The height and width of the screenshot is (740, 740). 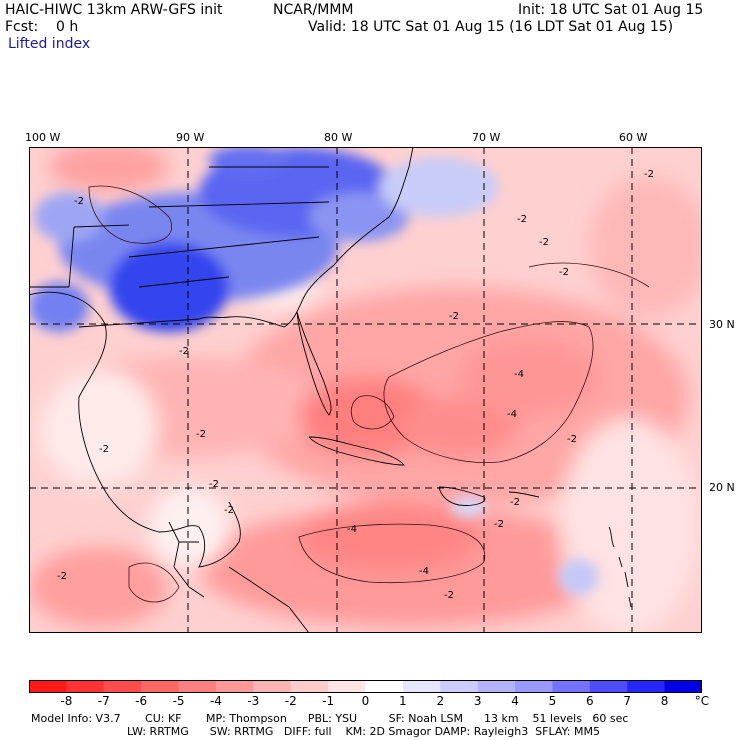 I want to click on lon-label-60w: 60 W, so click(x=633, y=137).